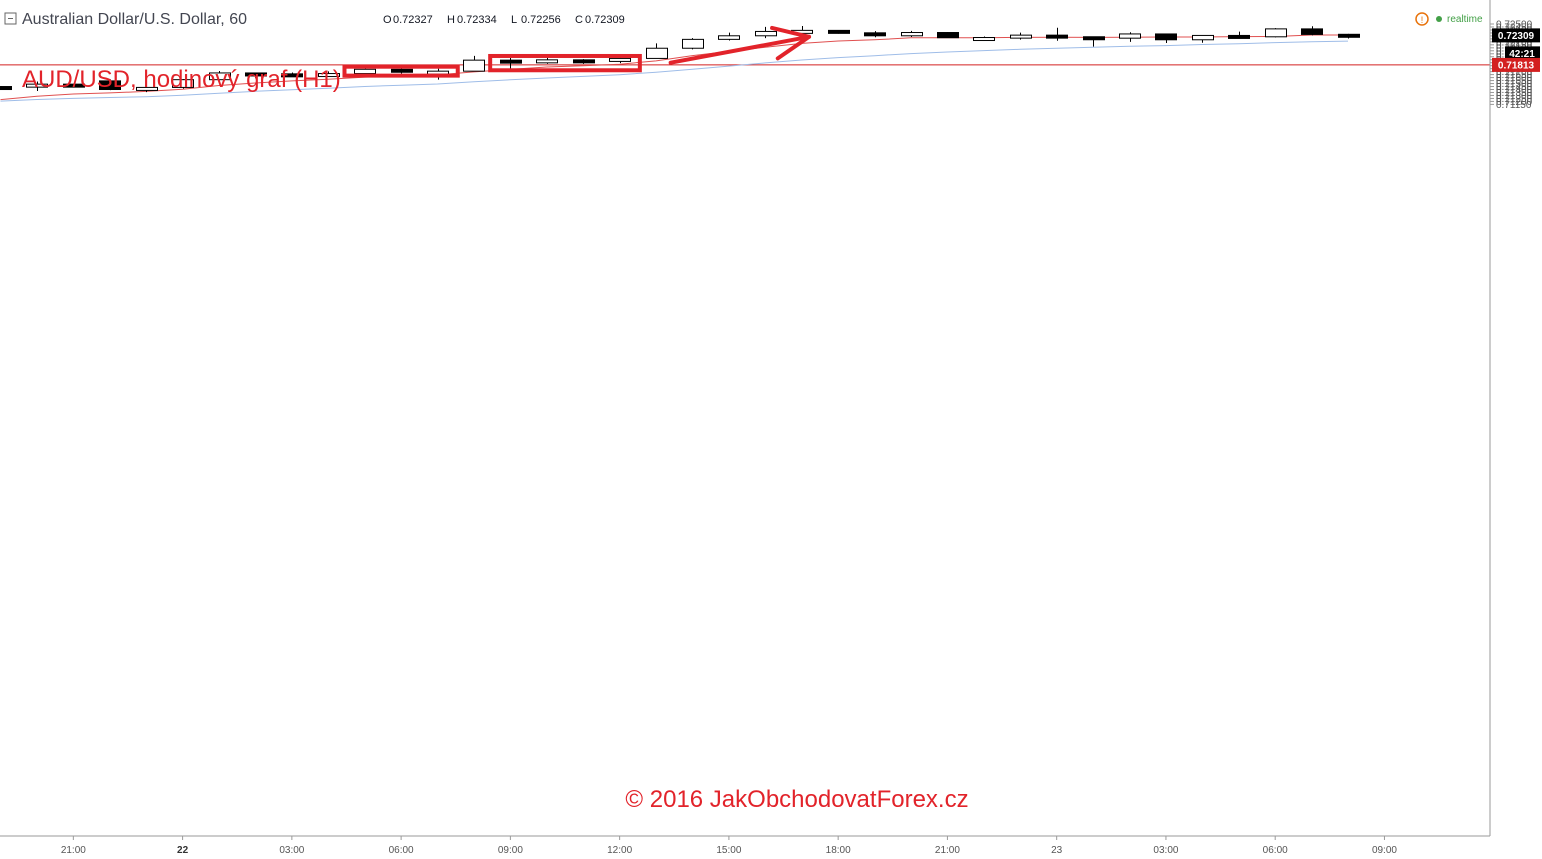  I want to click on time-tick-label: 06:00, so click(1275, 850).